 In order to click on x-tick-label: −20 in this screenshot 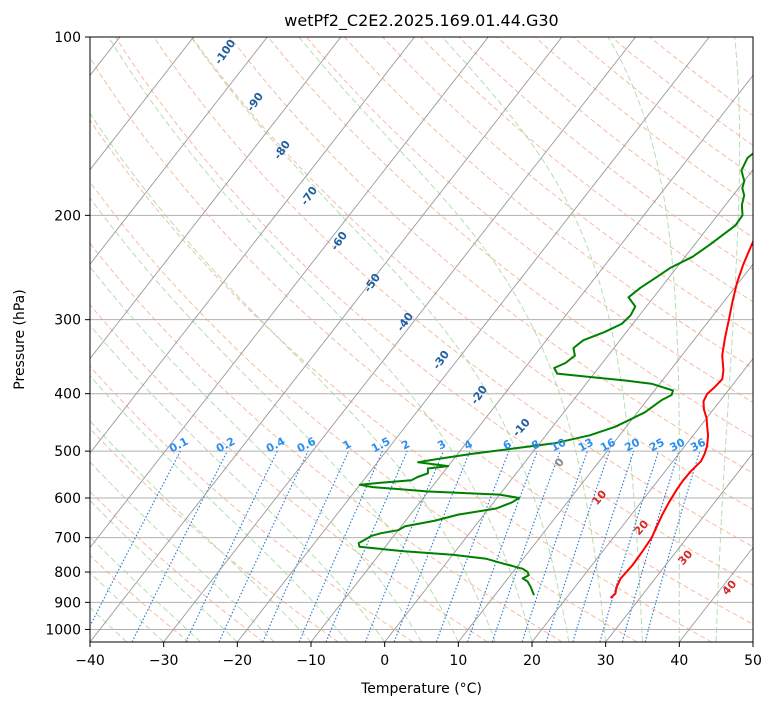, I will do `click(238, 661)`.